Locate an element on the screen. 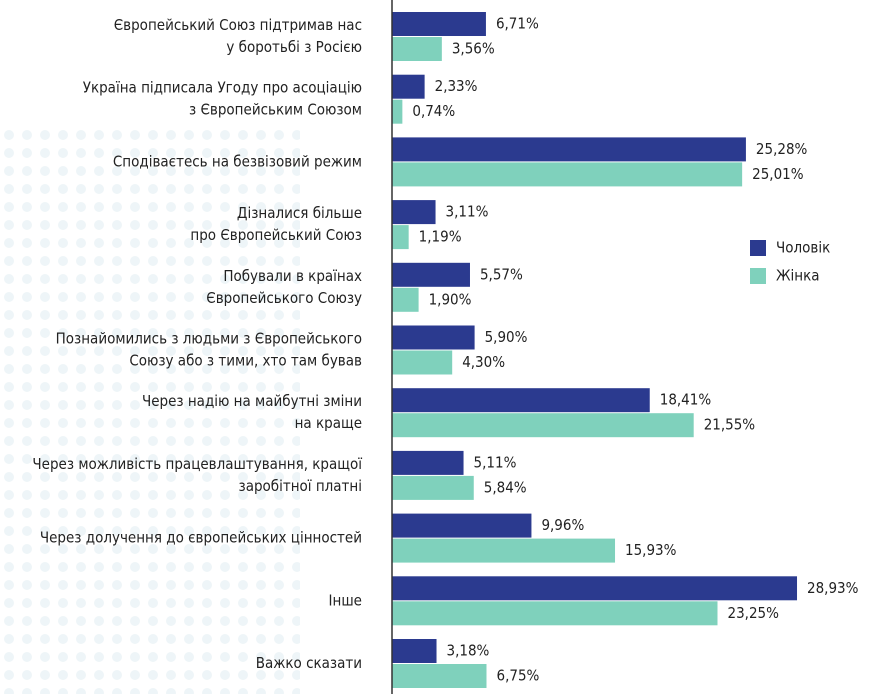 The width and height of the screenshot is (879, 694). value-label: 3,18% is located at coordinates (468, 651).